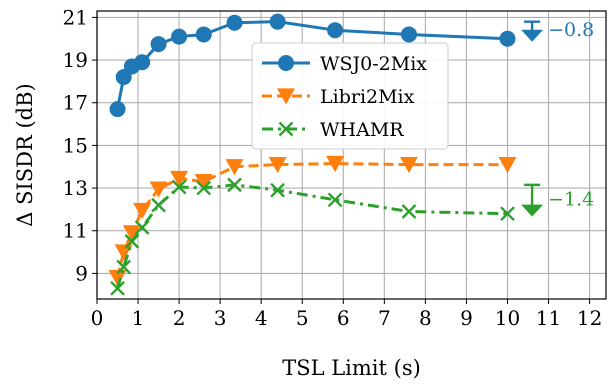 The image size is (616, 385). I want to click on legend-entry: WSJ0-2Mix, so click(344, 64).